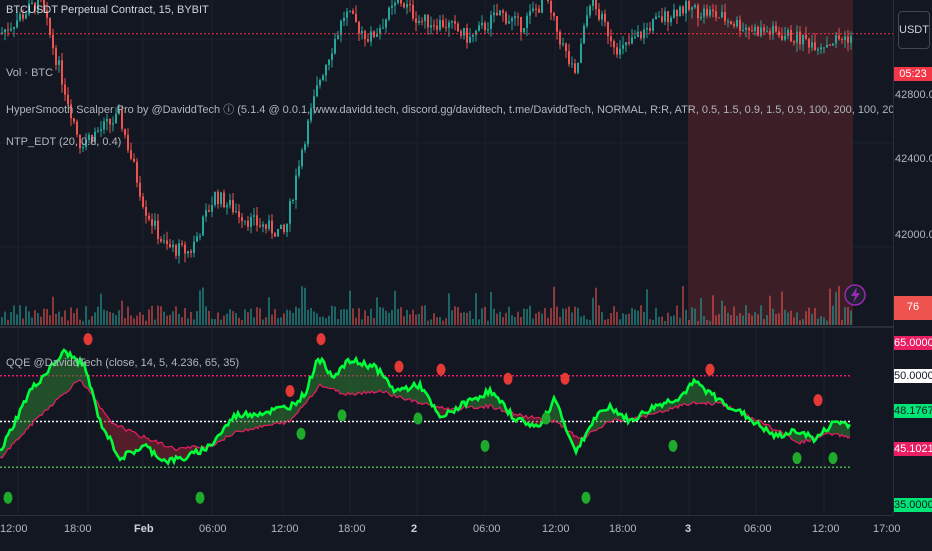  Describe the element at coordinates (485, 445) in the screenshot. I see `qqe-buy-marker` at that location.